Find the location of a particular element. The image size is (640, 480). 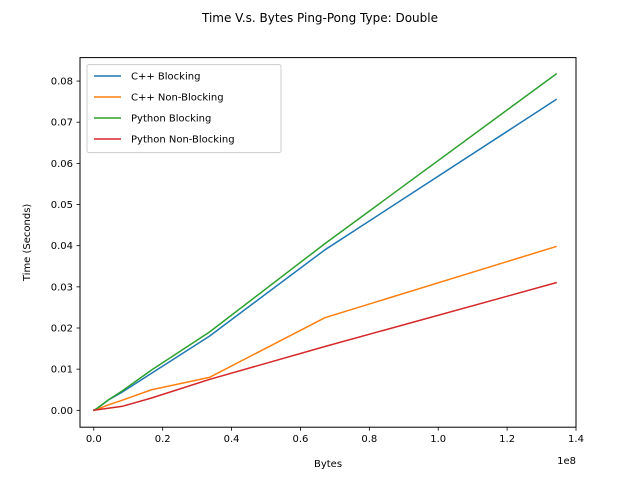

y-tick-label: 0.00 is located at coordinates (62, 411).